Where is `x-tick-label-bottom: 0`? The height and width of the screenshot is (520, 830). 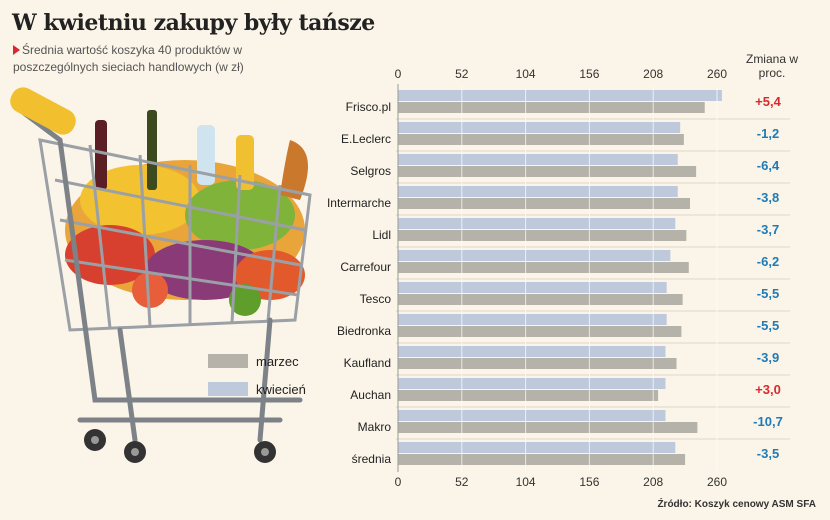
x-tick-label-bottom: 0 is located at coordinates (398, 482).